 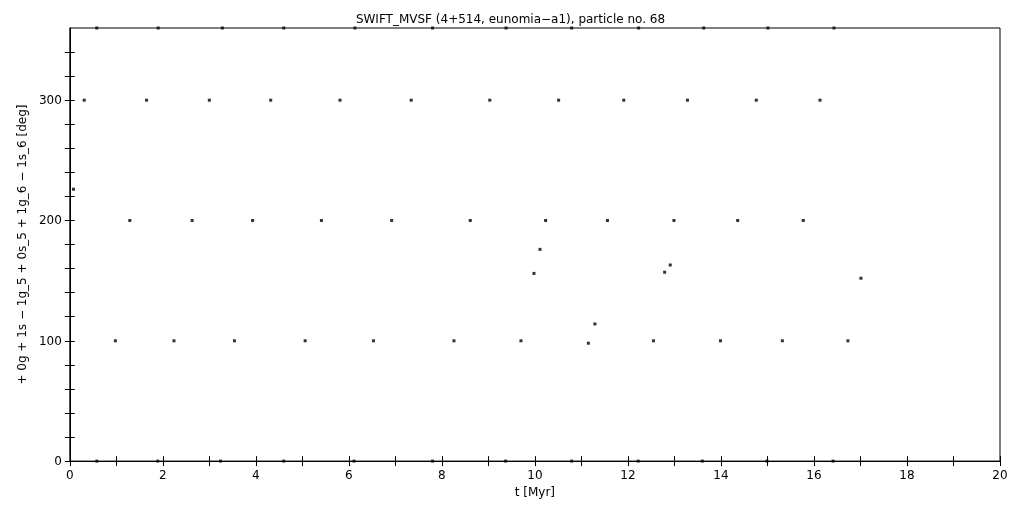 What do you see at coordinates (628, 475) in the screenshot?
I see `x-tick-label: 12` at bounding box center [628, 475].